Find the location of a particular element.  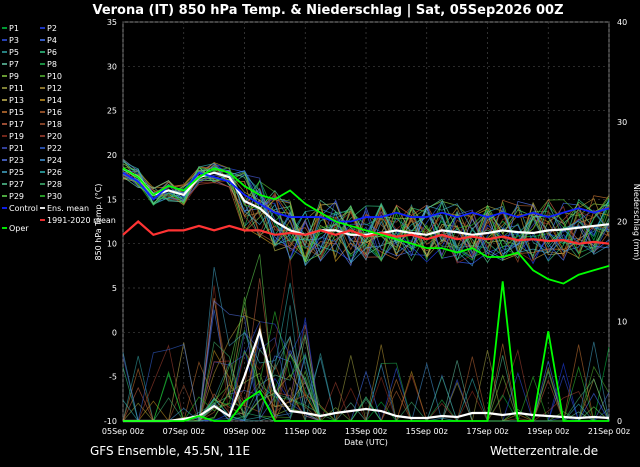

legend-label: P28 is located at coordinates (54, 184).